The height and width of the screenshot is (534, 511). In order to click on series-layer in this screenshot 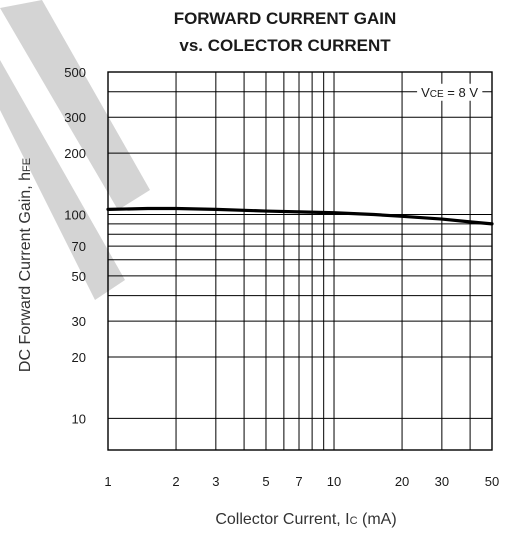, I will do `click(300, 216)`.